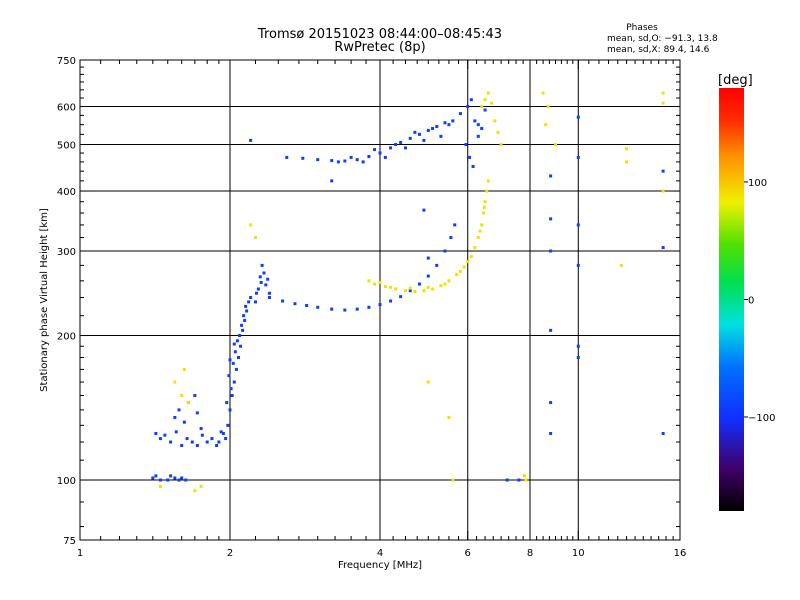  I want to click on x-tick-label-2: 2, so click(230, 553).